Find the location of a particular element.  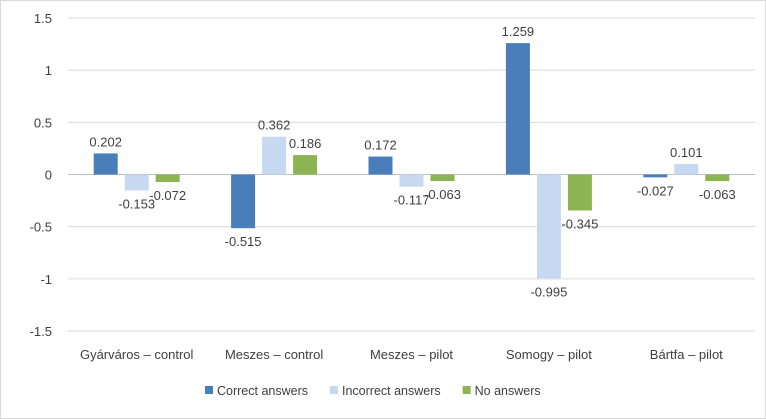

x-tick-label: Somogy – pilot is located at coordinates (549, 354).